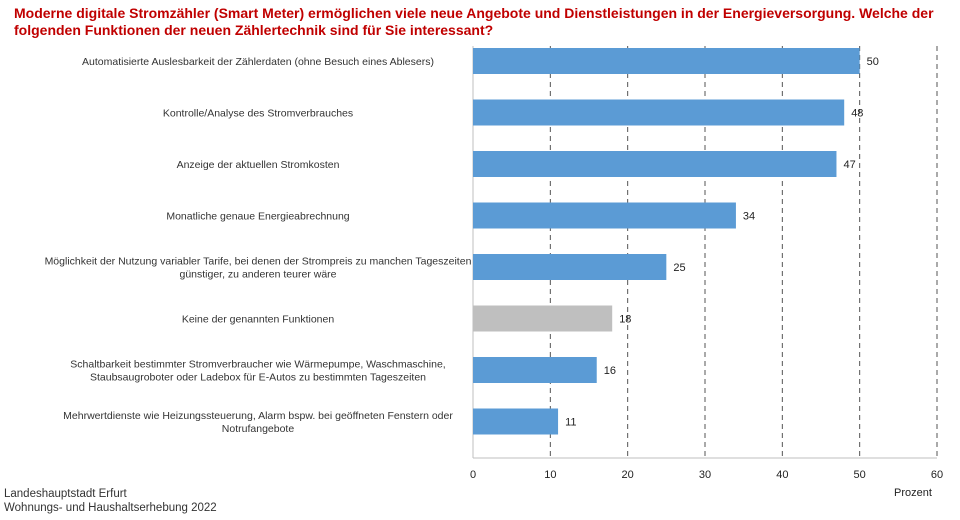  I want to click on category-label: Keine der genannten Funktionen, so click(258, 320).